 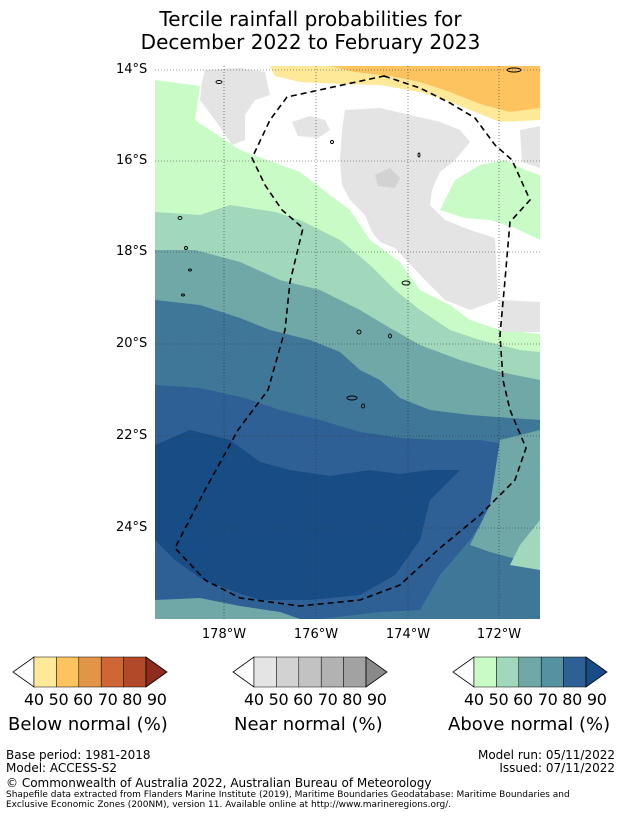 I want to click on lat-label-14s: 14°S, so click(x=132, y=69).